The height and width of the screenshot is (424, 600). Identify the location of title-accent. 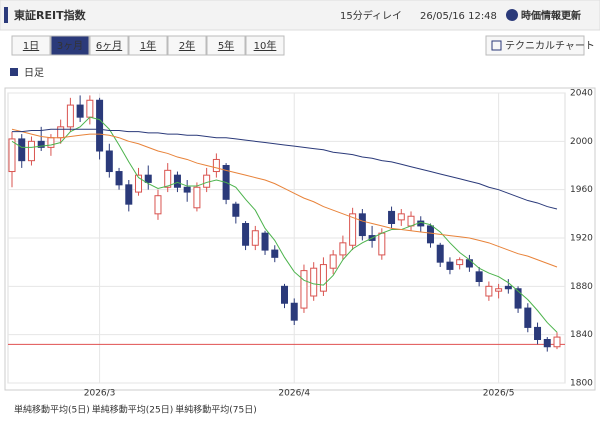
(6, 15).